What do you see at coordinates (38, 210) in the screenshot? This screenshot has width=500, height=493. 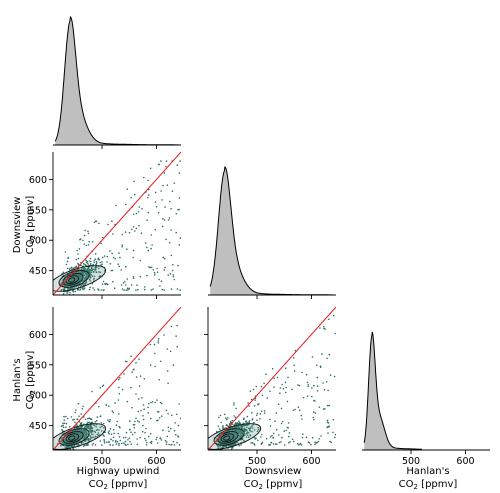 I see `y-tick-label: 550` at bounding box center [38, 210].